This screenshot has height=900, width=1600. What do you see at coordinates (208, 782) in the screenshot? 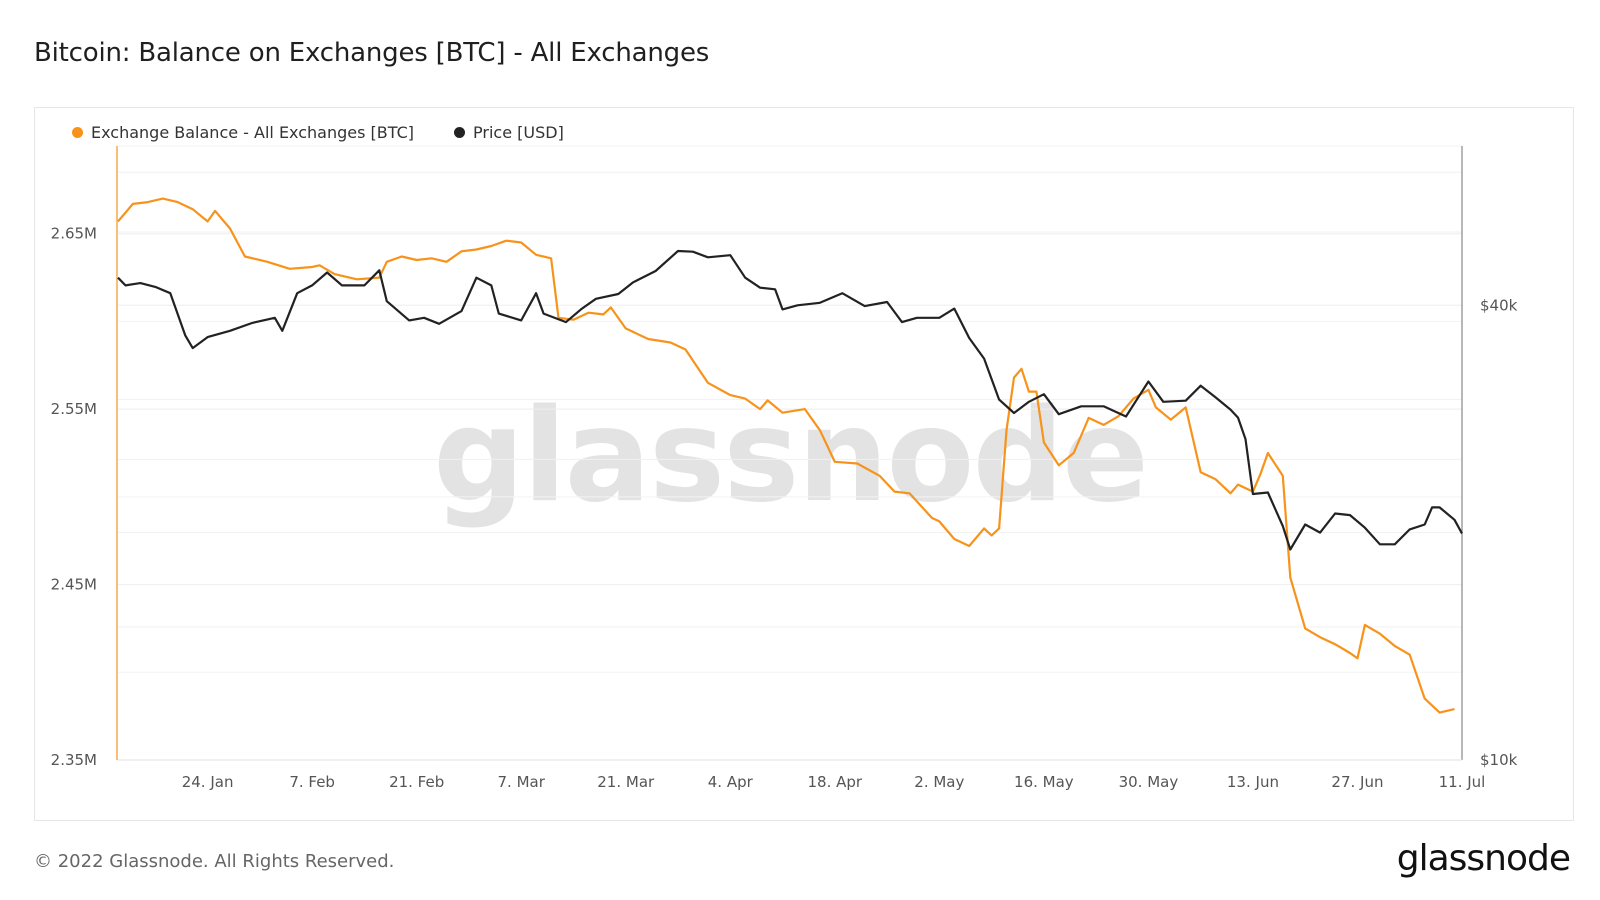
I see `x-tick-label: 24. Jan` at bounding box center [208, 782].